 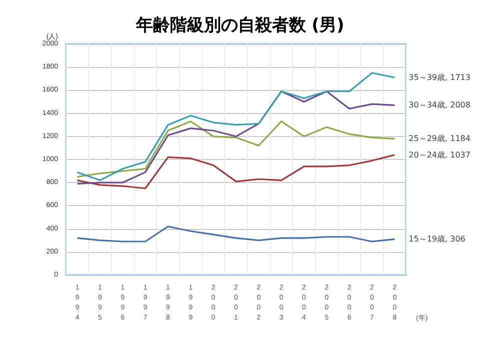 What do you see at coordinates (439, 77) in the screenshot?
I see `series-label: 35～39歳, 1713` at bounding box center [439, 77].